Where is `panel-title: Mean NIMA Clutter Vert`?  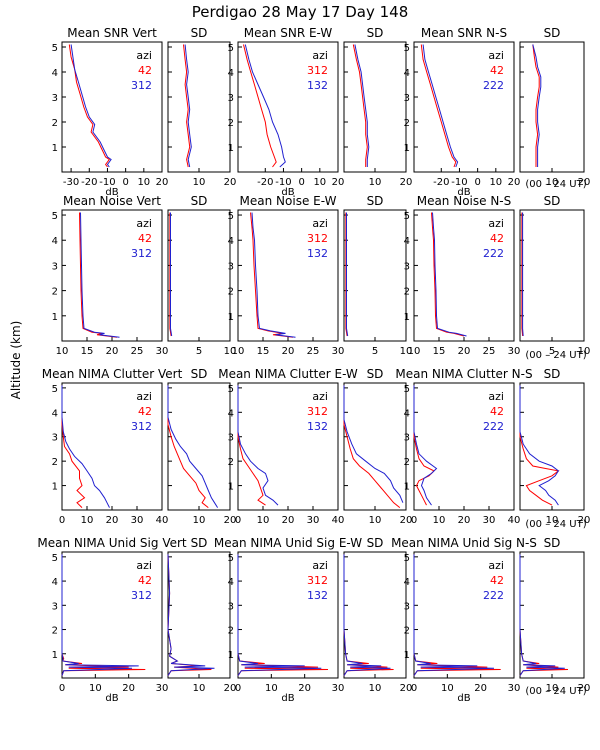
panel-title: Mean NIMA Clutter Vert is located at coordinates (112, 374).